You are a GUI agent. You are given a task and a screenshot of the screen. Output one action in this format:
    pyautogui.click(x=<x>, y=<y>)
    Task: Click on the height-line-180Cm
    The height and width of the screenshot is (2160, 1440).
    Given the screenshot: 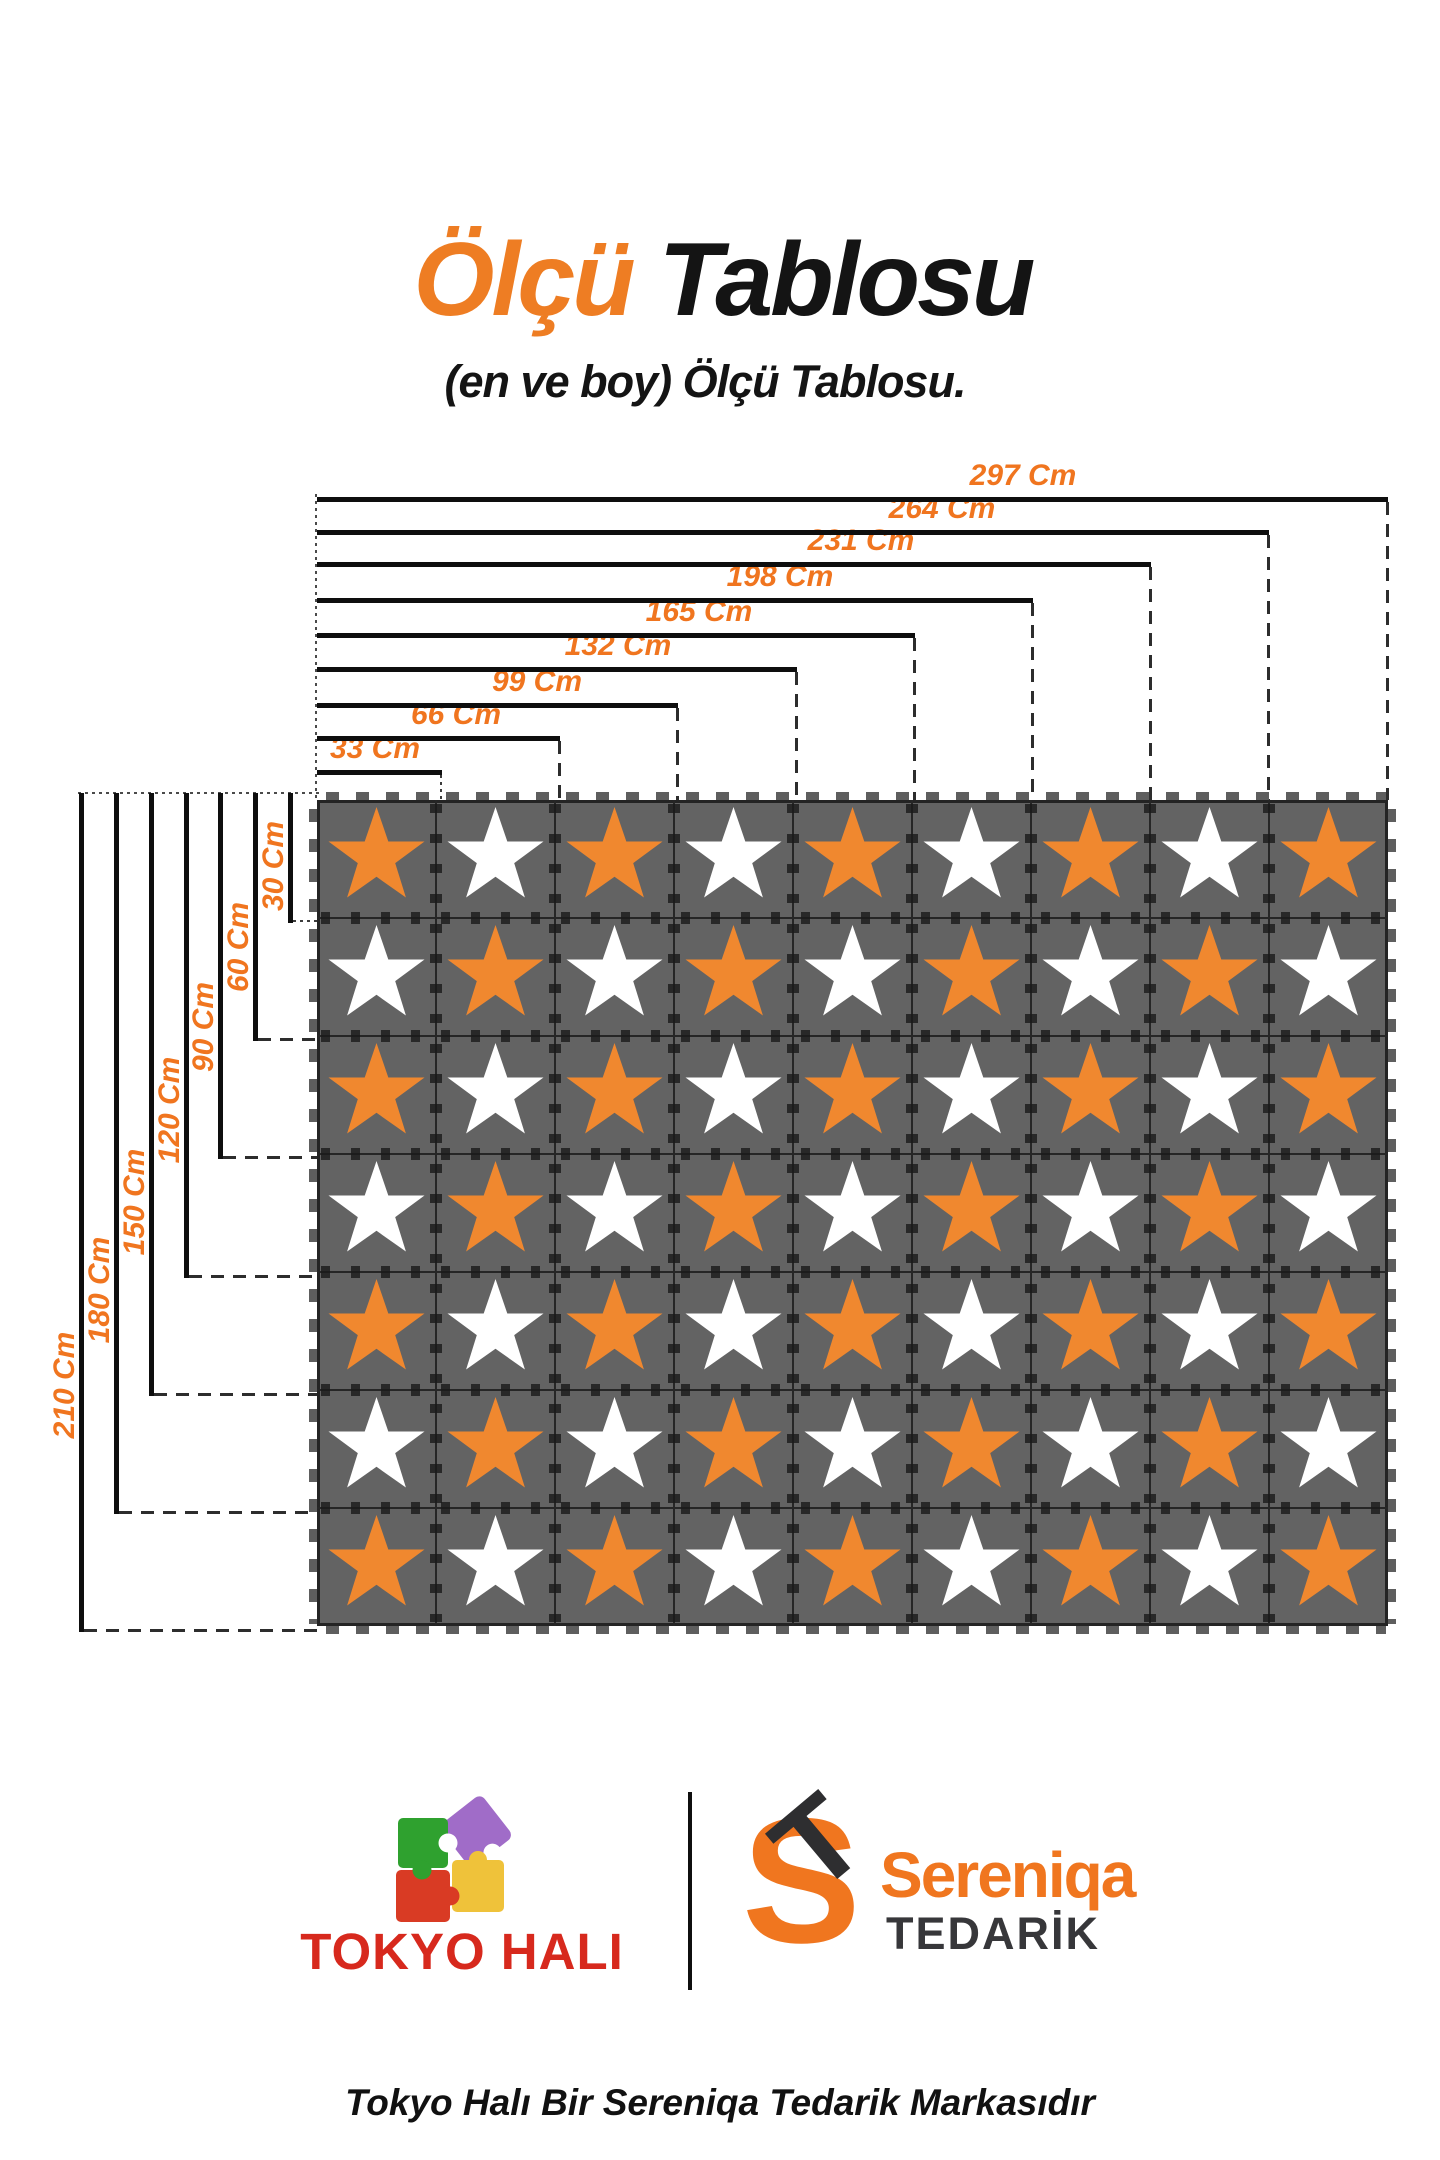 What is the action you would take?
    pyautogui.click(x=116, y=1153)
    